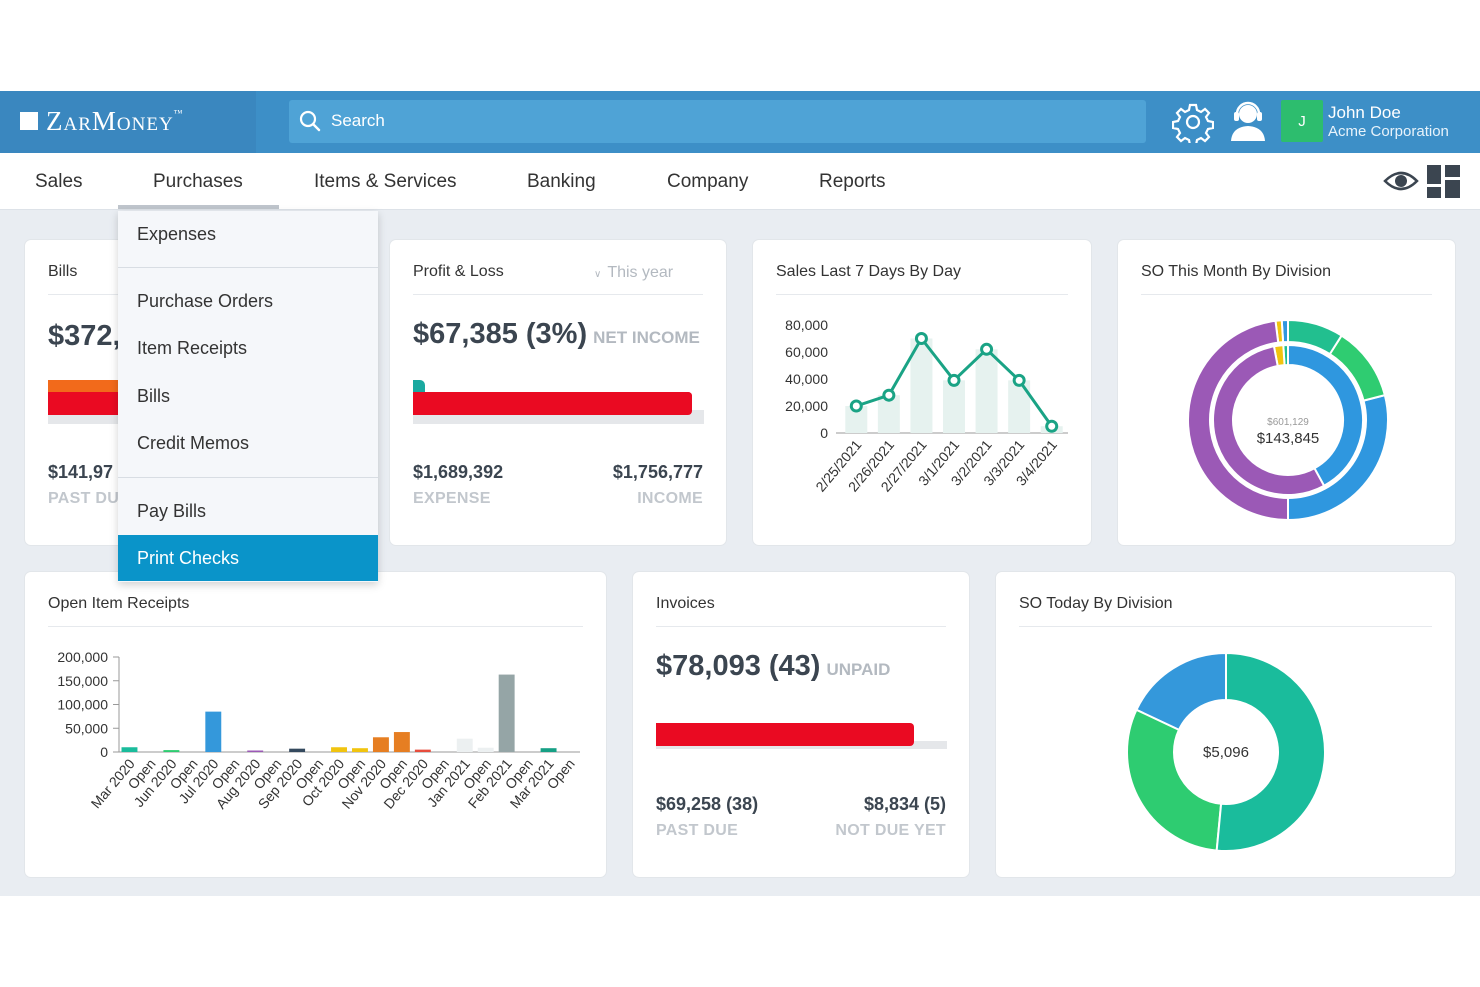 The image size is (1480, 987). Describe the element at coordinates (657, 472) in the screenshot. I see `income-value: $1,756,777` at that location.